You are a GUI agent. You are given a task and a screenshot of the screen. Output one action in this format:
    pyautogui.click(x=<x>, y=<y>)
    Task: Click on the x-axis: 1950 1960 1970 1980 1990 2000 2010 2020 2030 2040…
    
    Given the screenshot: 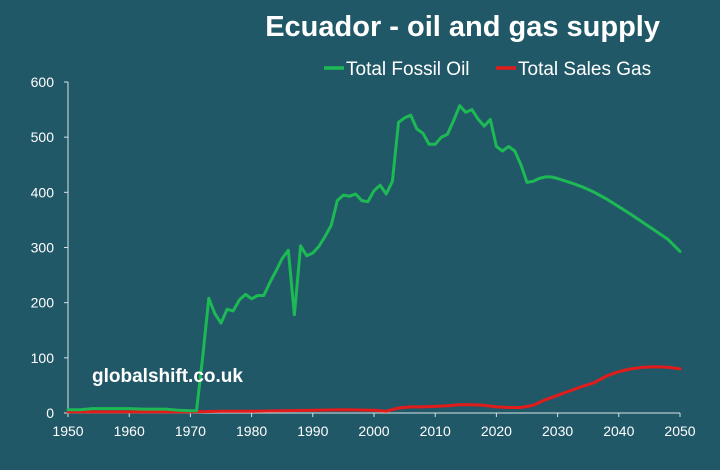 What is the action you would take?
    pyautogui.click(x=374, y=425)
    